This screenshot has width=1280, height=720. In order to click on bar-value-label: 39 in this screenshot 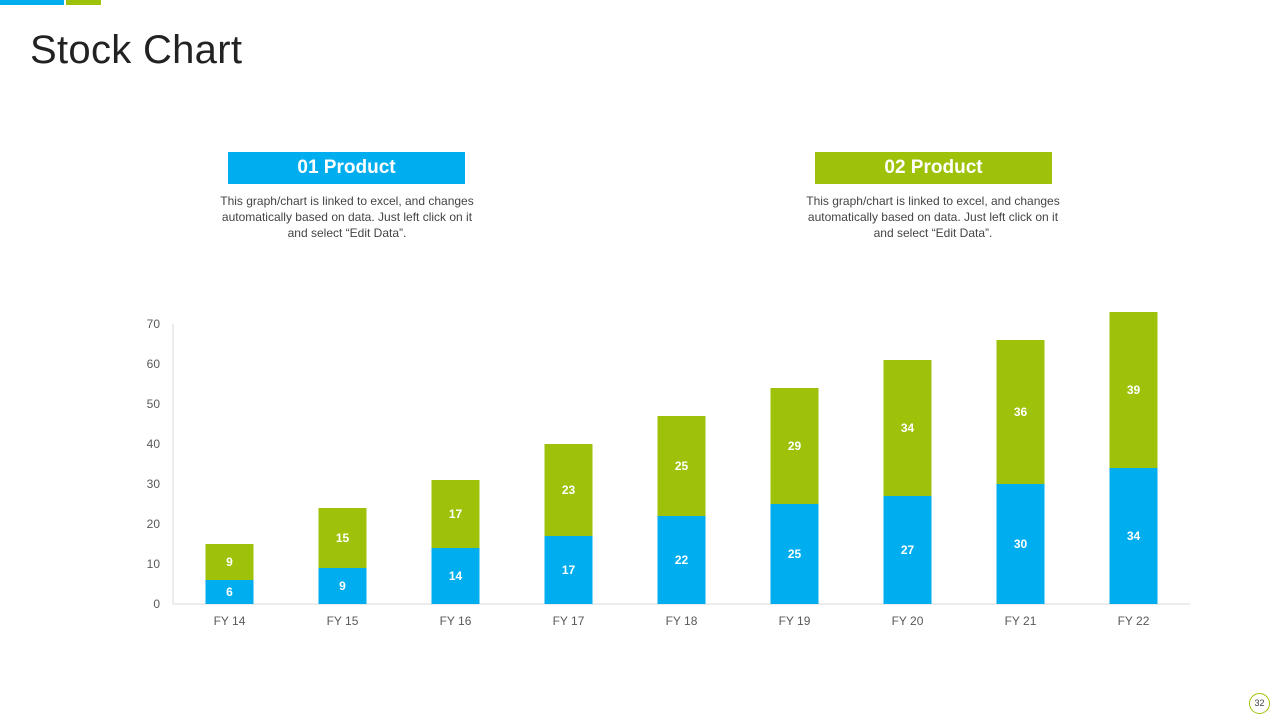, I will do `click(1134, 390)`.